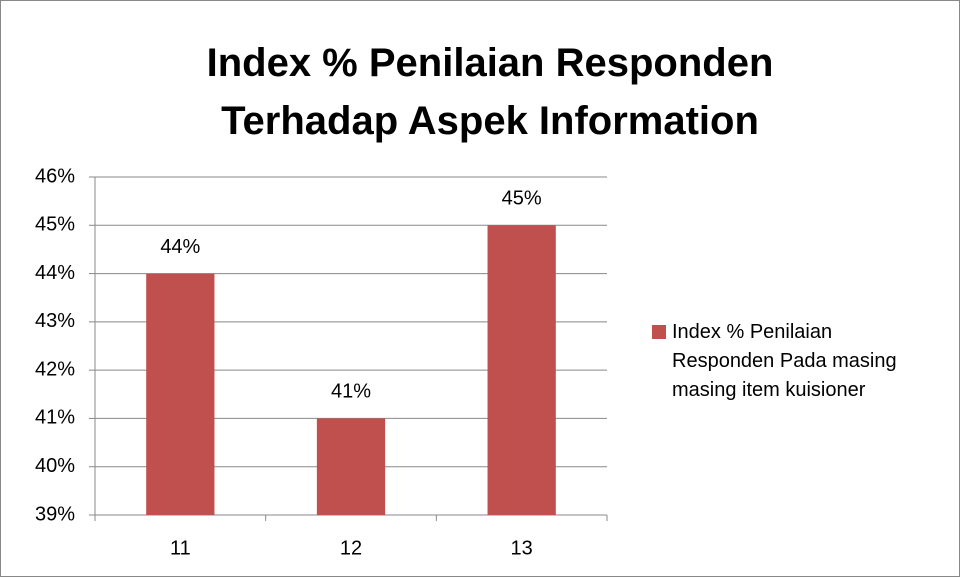  Describe the element at coordinates (55, 176) in the screenshot. I see `y-tick-label: 46%` at that location.